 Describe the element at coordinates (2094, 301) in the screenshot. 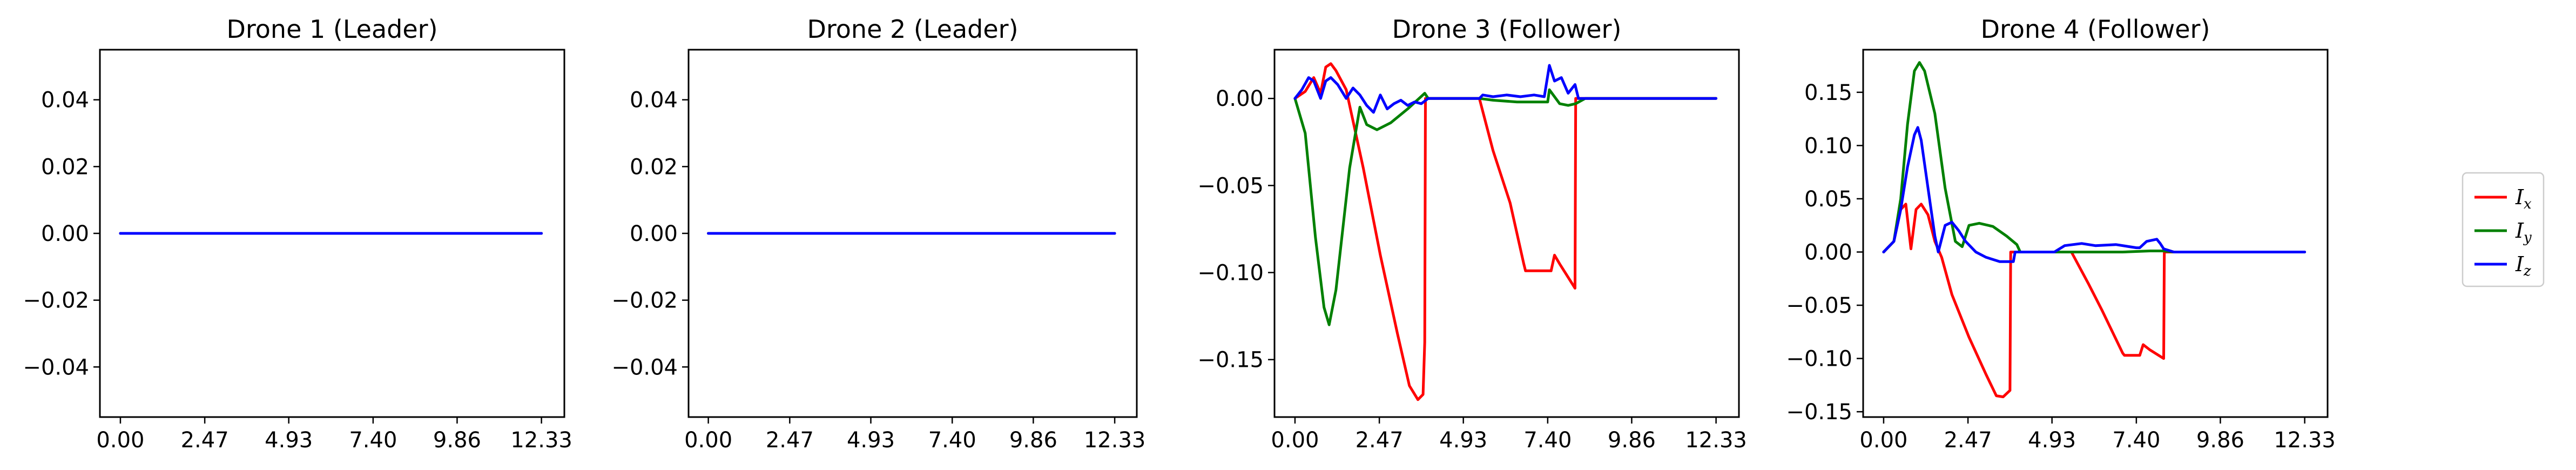

I see `series-line-i-x` at that location.